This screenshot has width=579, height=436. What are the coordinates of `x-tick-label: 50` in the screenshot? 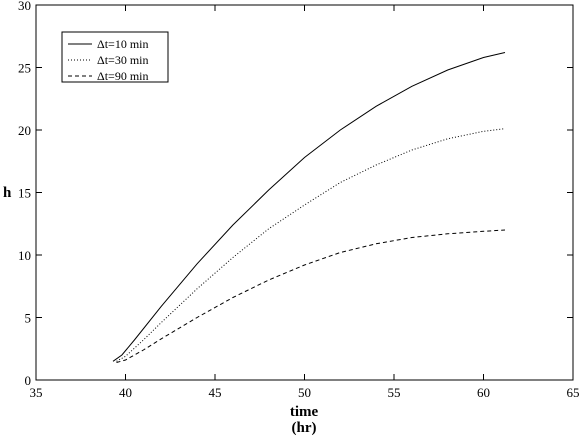 It's located at (304, 392).